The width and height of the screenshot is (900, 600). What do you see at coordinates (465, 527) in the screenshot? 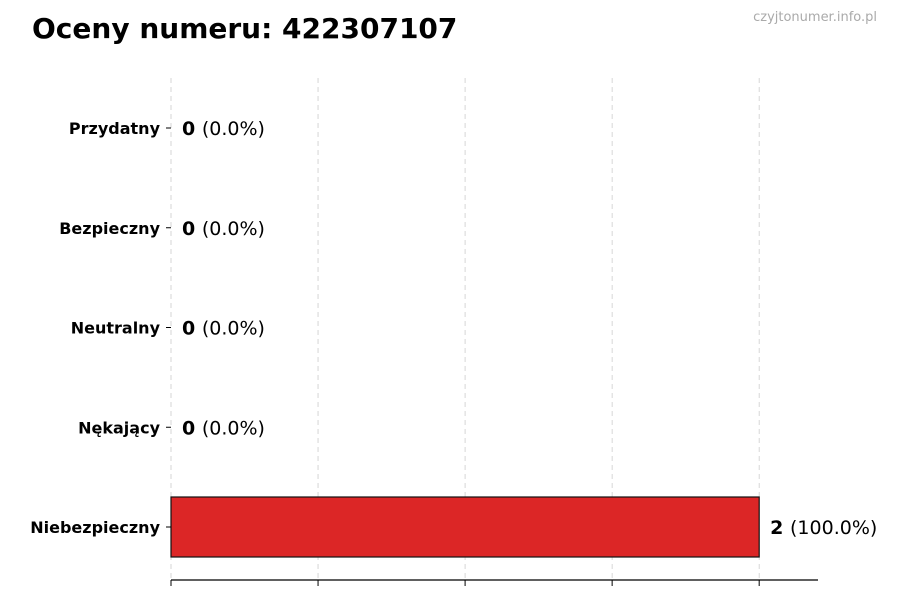
I see `bar-Niebezpieczny` at bounding box center [465, 527].